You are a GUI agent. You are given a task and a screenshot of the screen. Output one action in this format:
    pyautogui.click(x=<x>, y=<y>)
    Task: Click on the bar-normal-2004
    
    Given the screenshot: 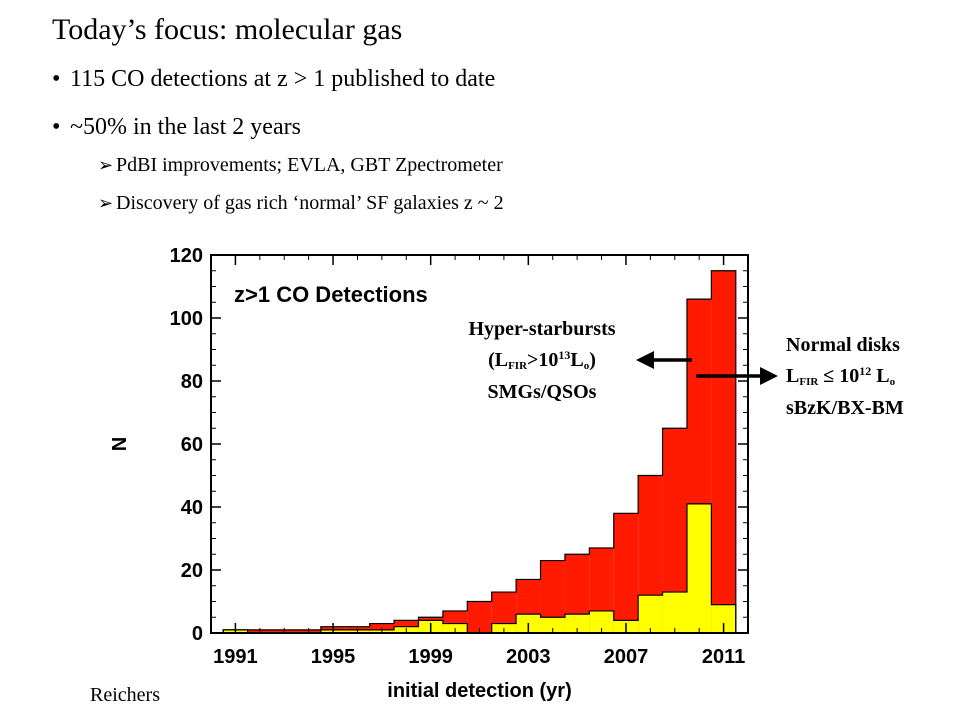 What is the action you would take?
    pyautogui.click(x=552, y=625)
    